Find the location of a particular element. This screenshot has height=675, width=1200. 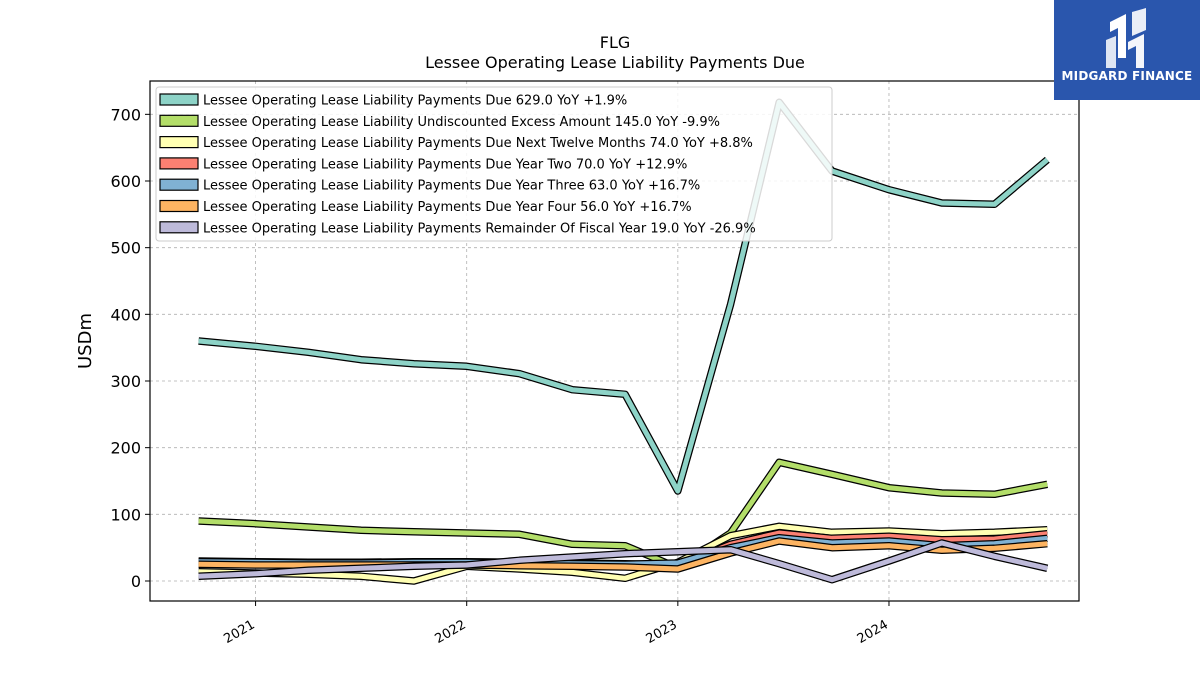

chart-title: FLG is located at coordinates (615, 42).